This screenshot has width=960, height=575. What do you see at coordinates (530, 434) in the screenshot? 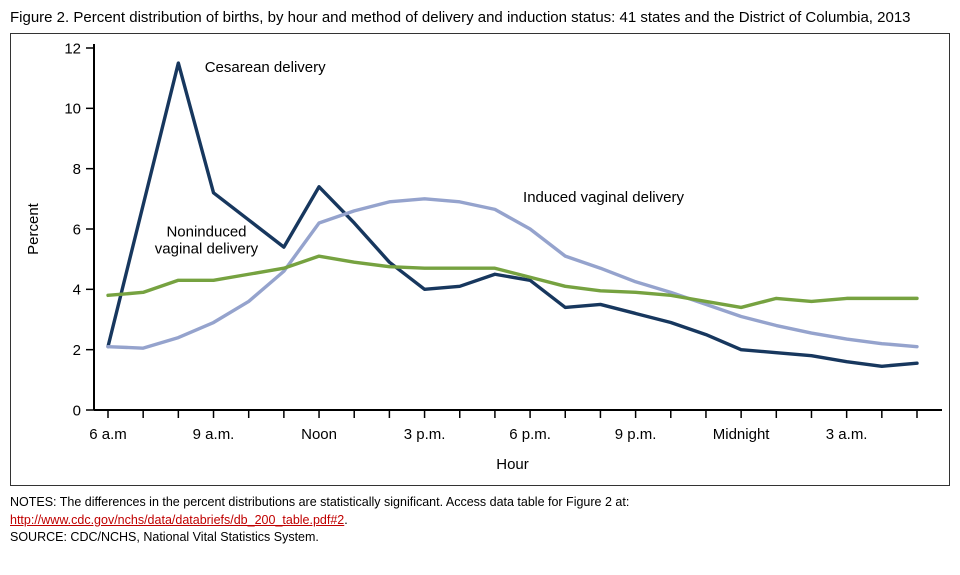
I see `x-tick-label: 6 p.m.` at bounding box center [530, 434].